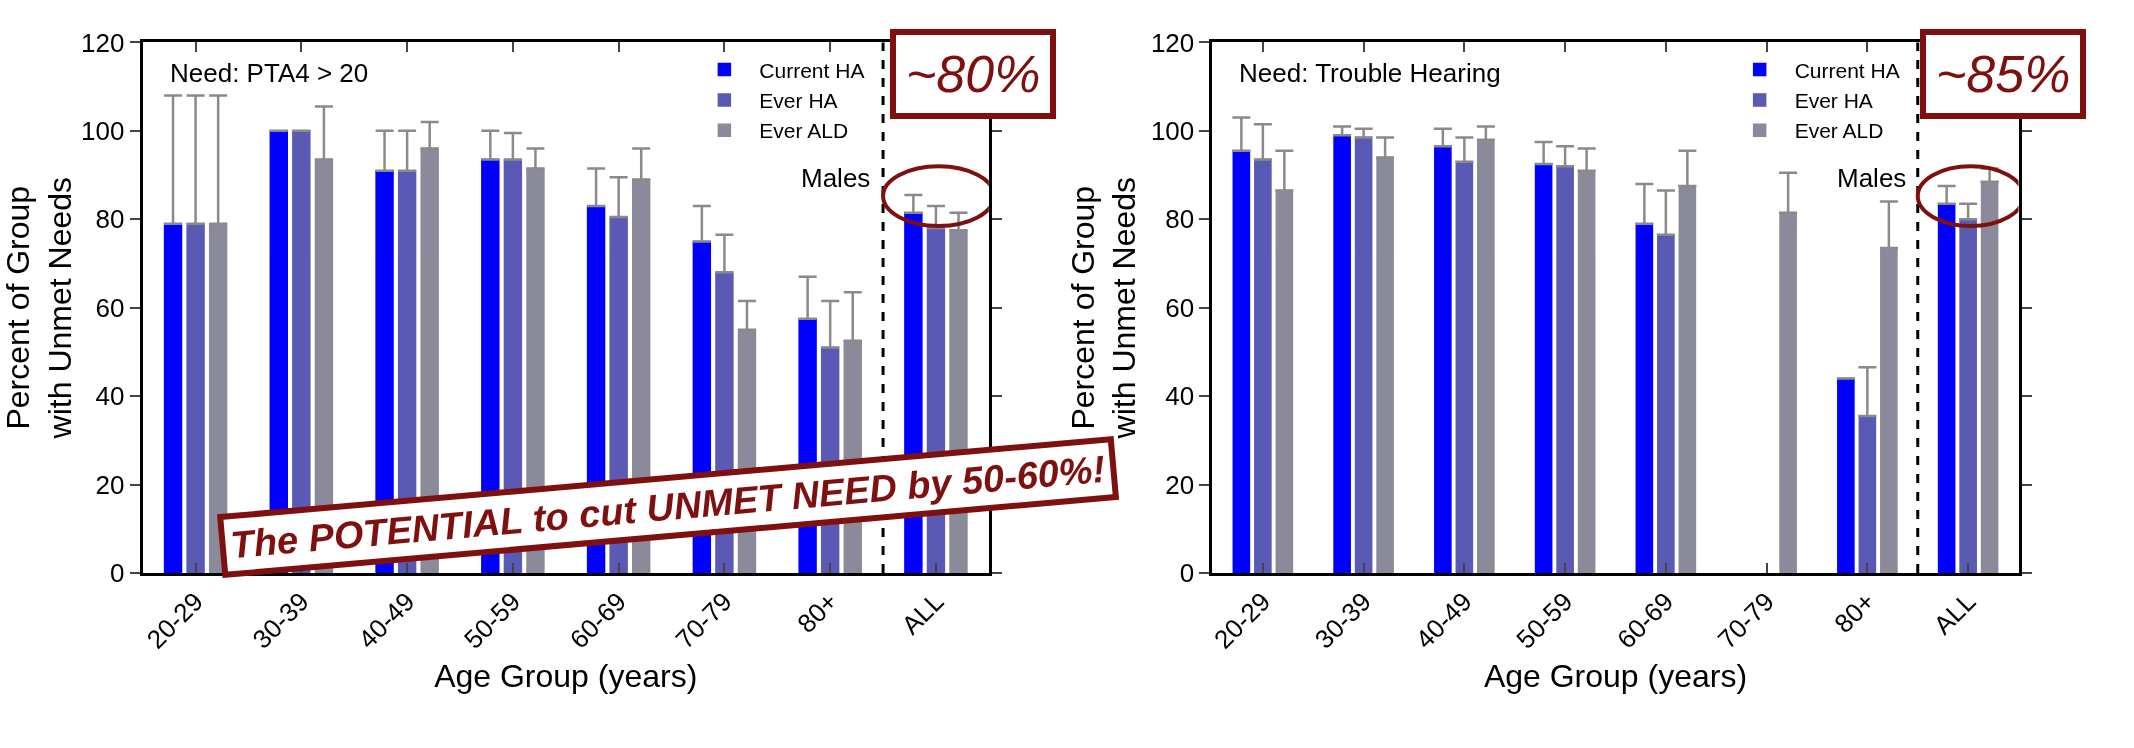 The image size is (2134, 748). Describe the element at coordinates (667, 507) in the screenshot. I see `annotation: The POTENTIAL to cut UNMET NEED by 50-60%!` at that location.